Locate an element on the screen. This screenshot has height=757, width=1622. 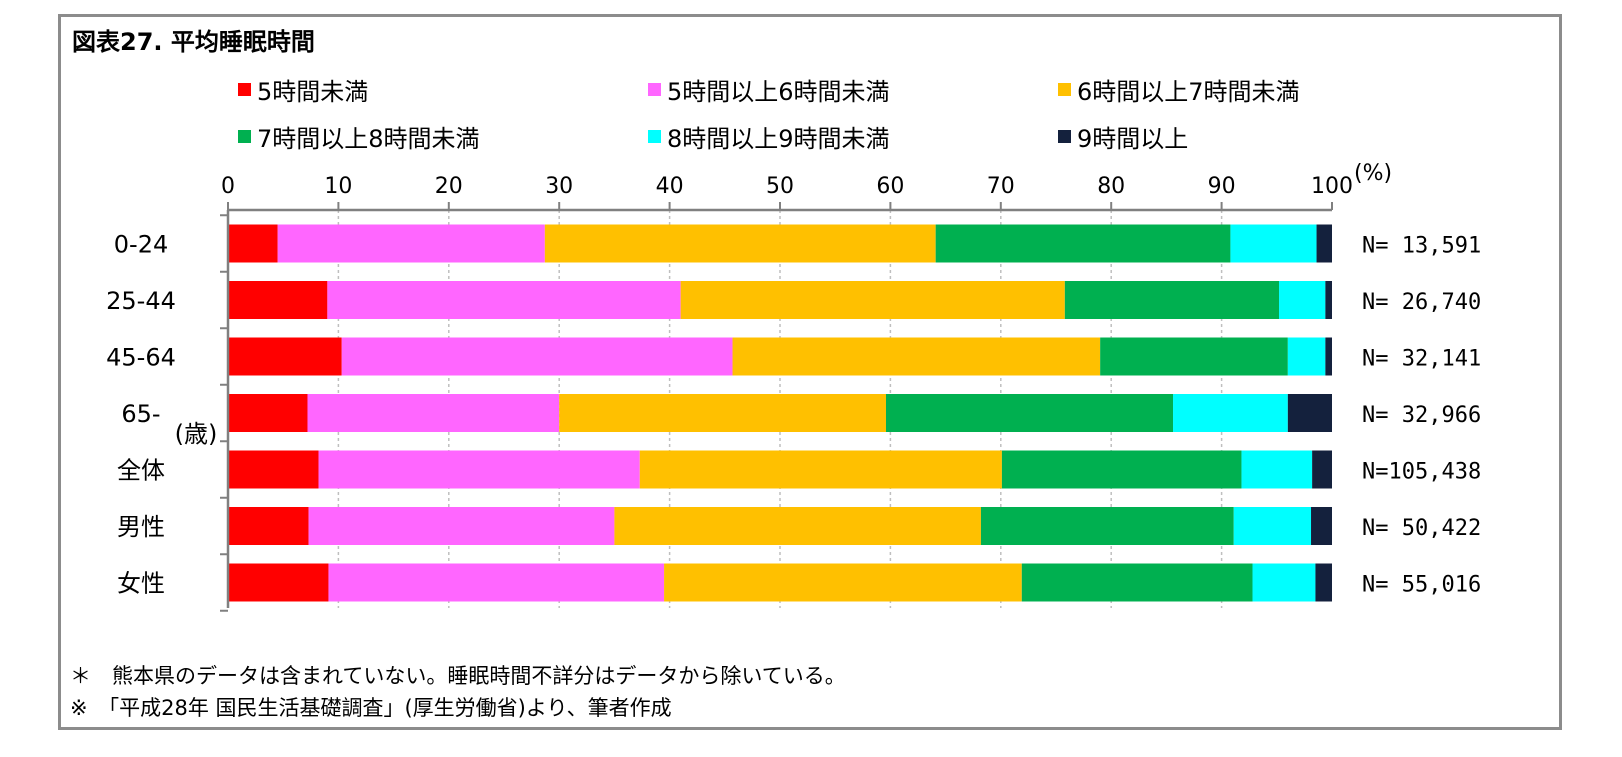
legend-item: 8時間以上9時間未満 is located at coordinates (769, 137).